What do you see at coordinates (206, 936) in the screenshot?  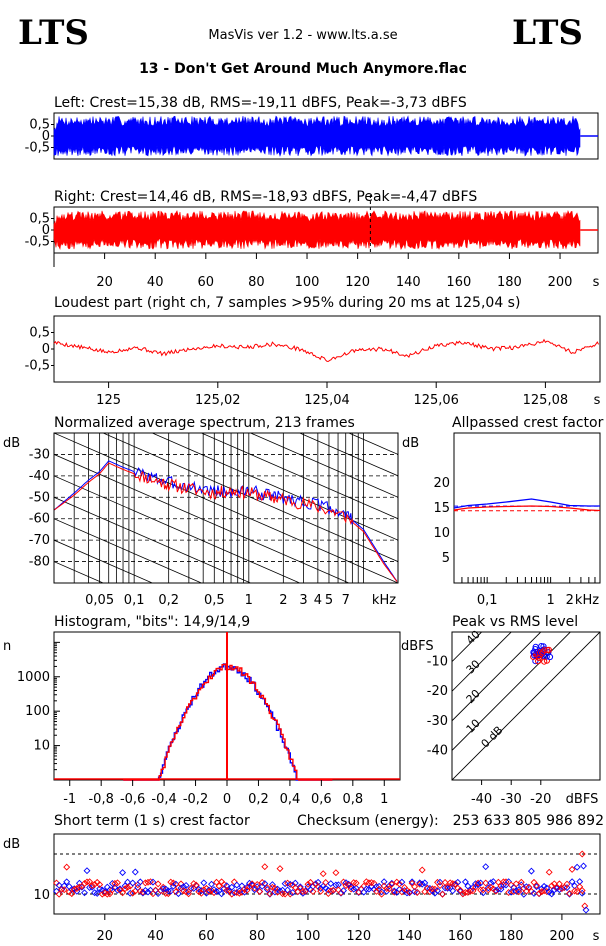 I see `short_term_crest-xtick-label: 60` at bounding box center [206, 936].